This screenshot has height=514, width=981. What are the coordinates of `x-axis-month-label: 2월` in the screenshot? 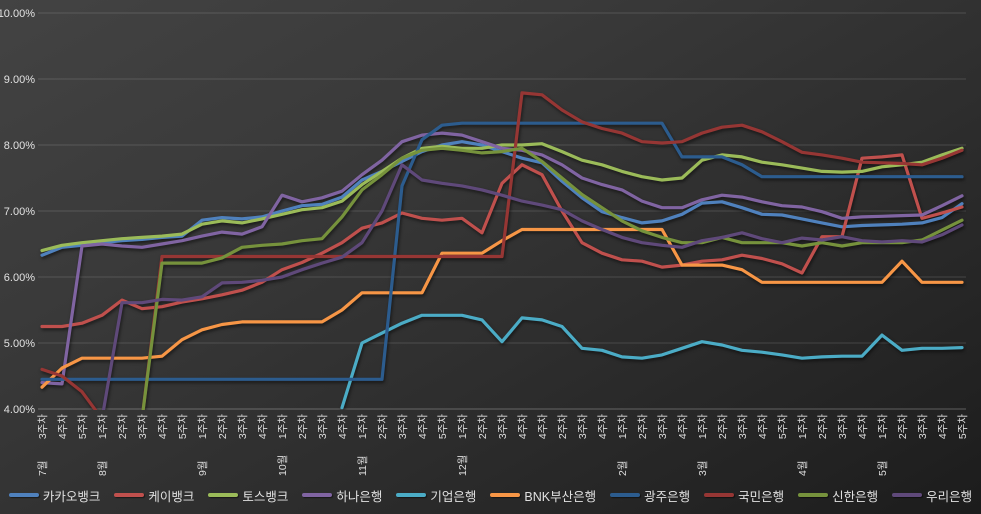 It's located at (623, 469).